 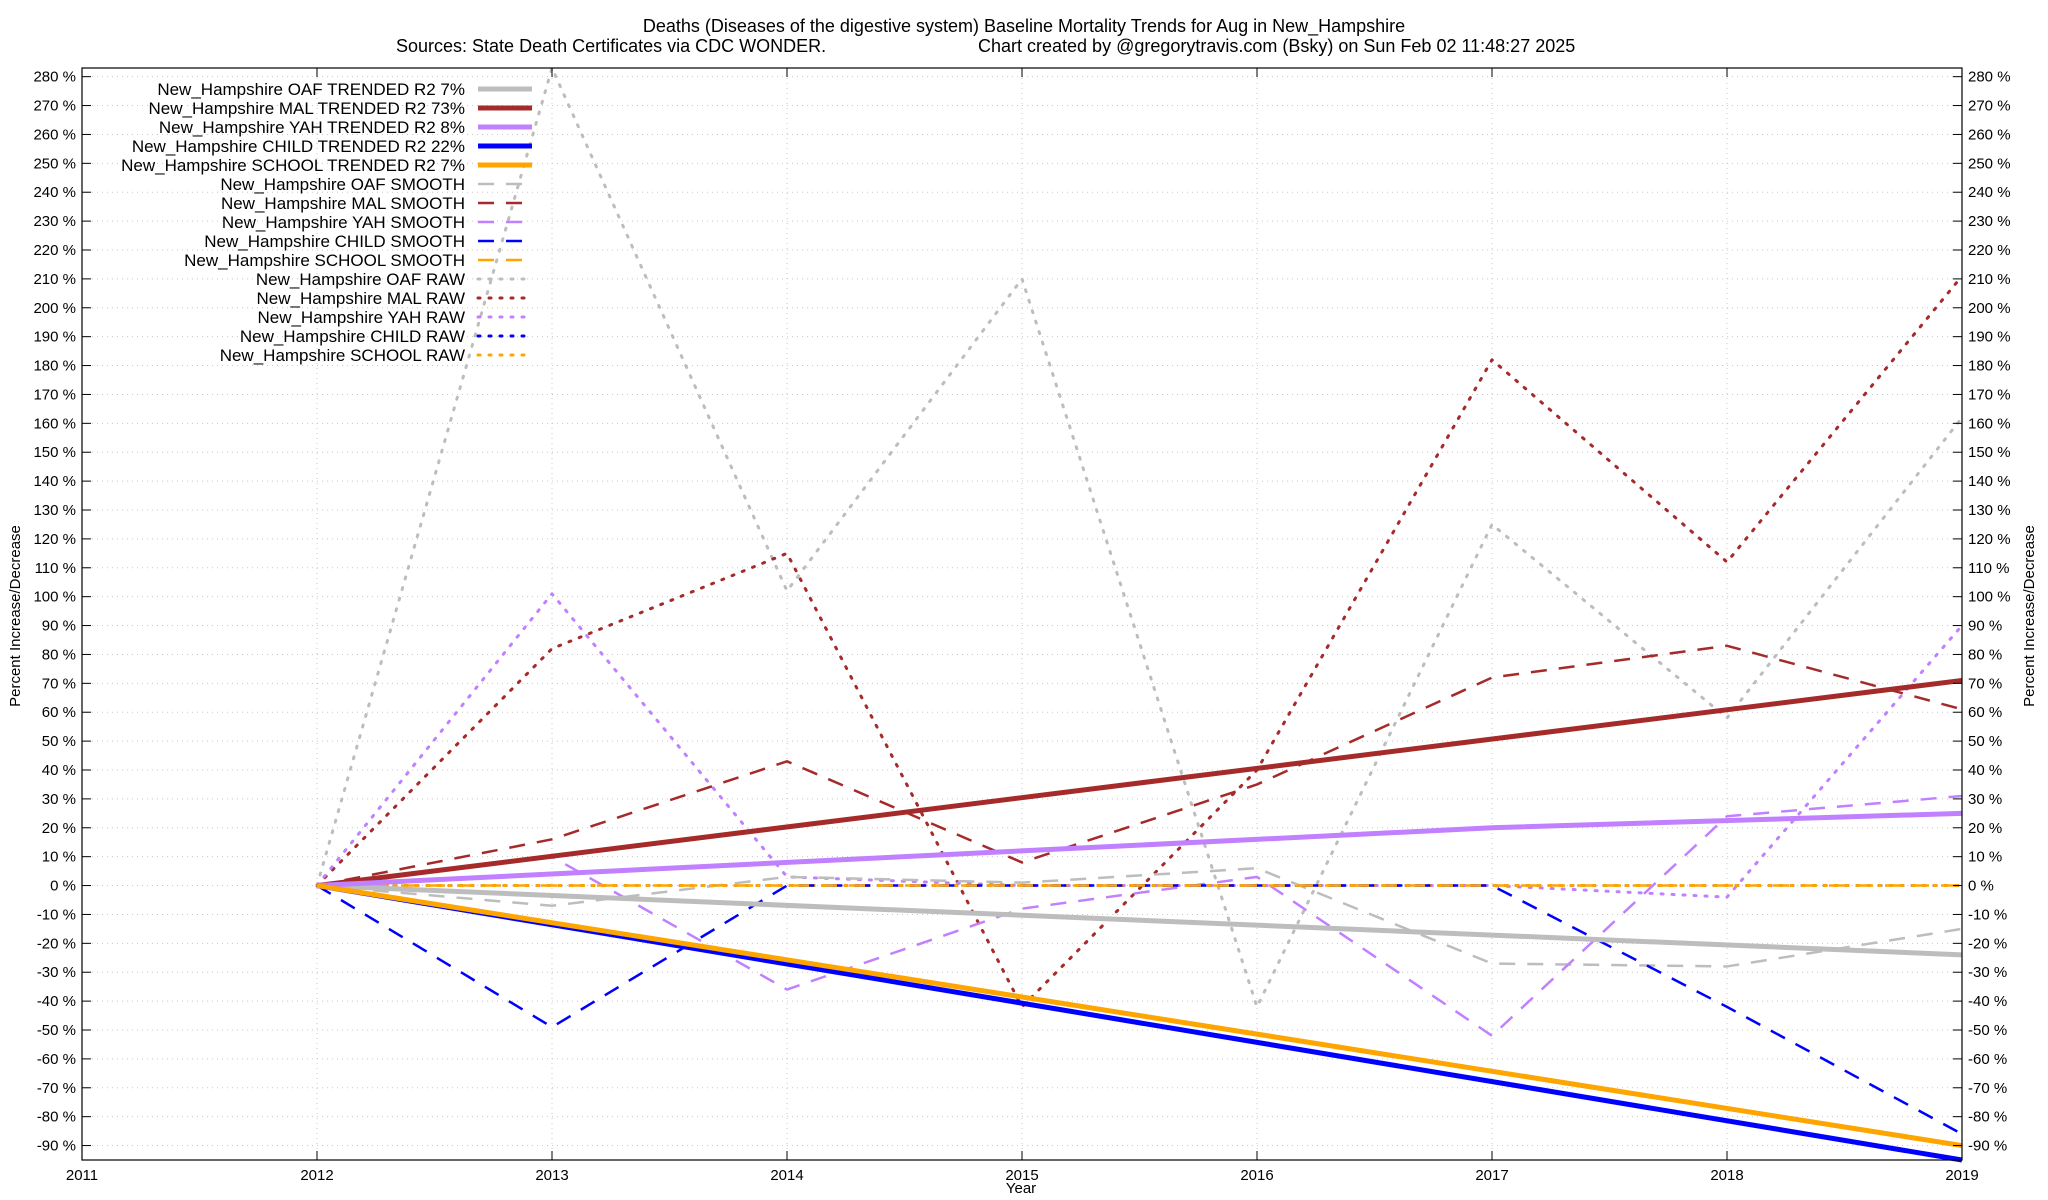 I want to click on y-tick-label: -20 %, so click(x=56, y=943).